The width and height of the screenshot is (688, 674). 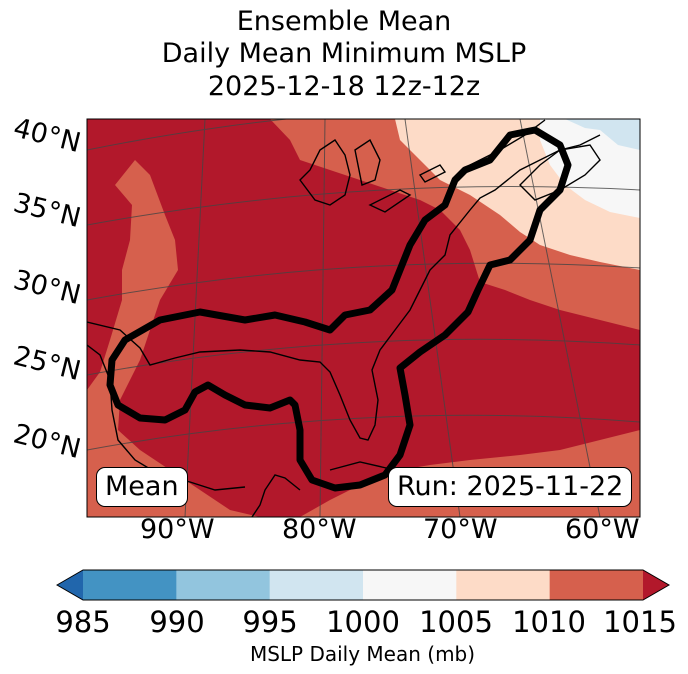 I want to click on colorbar-extend-high, so click(x=656, y=585).